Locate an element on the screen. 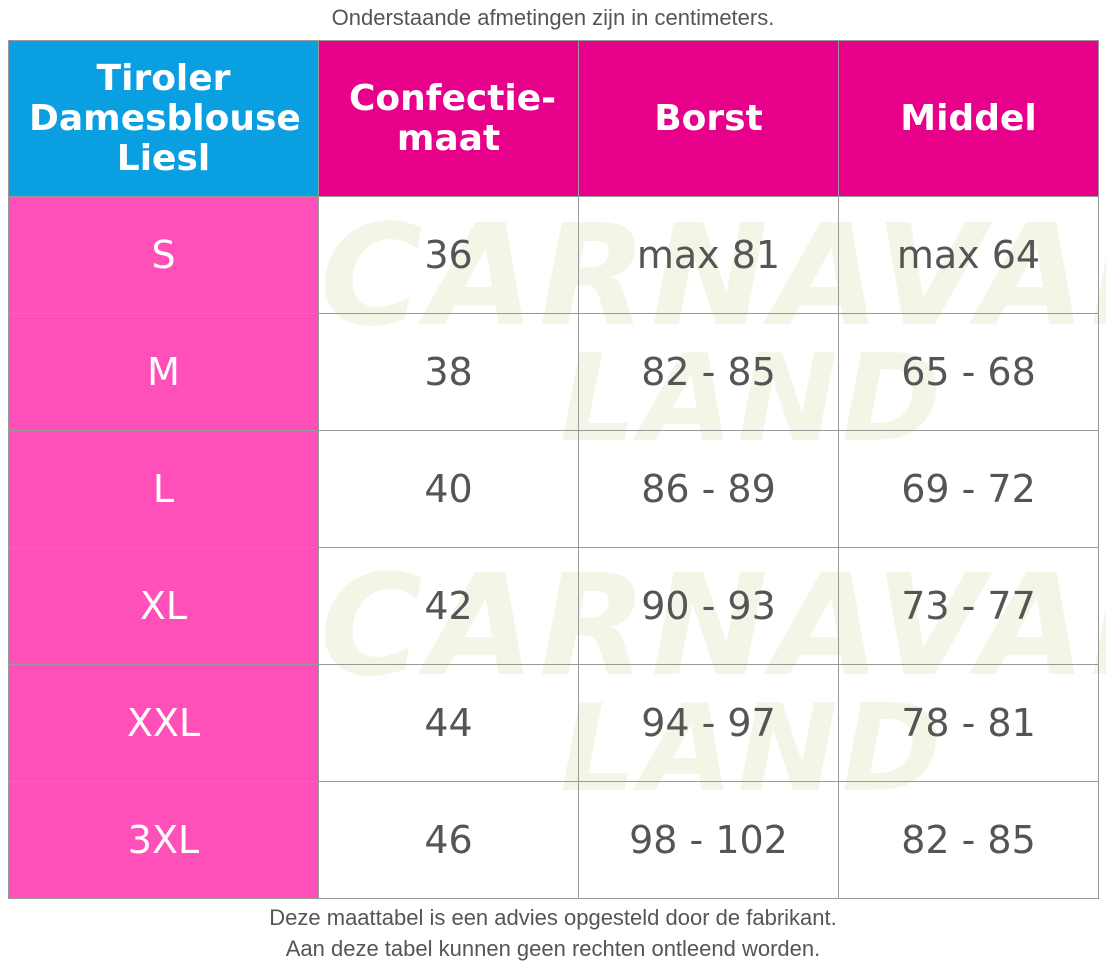 The width and height of the screenshot is (1106, 970). table-row: 3XL 46 98 - 102 82 - 85 is located at coordinates (553, 840).